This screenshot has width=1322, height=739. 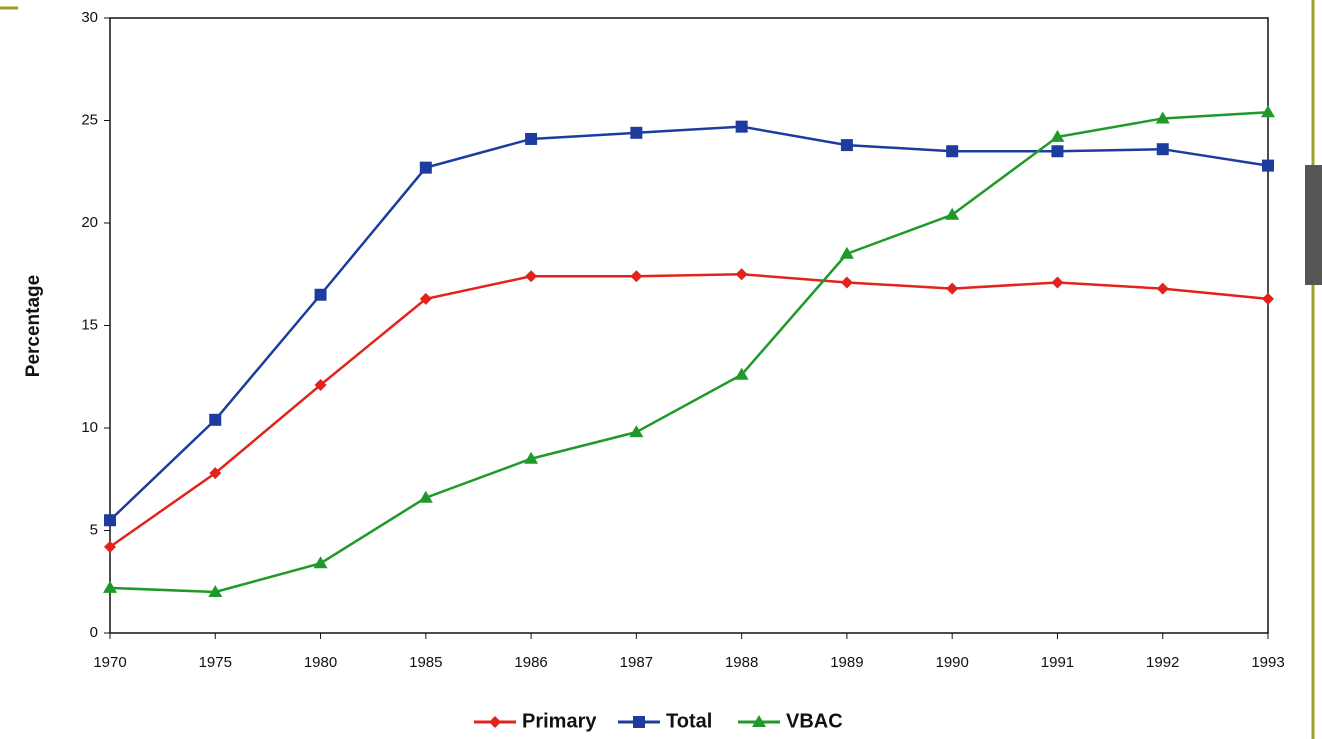 What do you see at coordinates (94, 632) in the screenshot?
I see `y-tick-label: 0` at bounding box center [94, 632].